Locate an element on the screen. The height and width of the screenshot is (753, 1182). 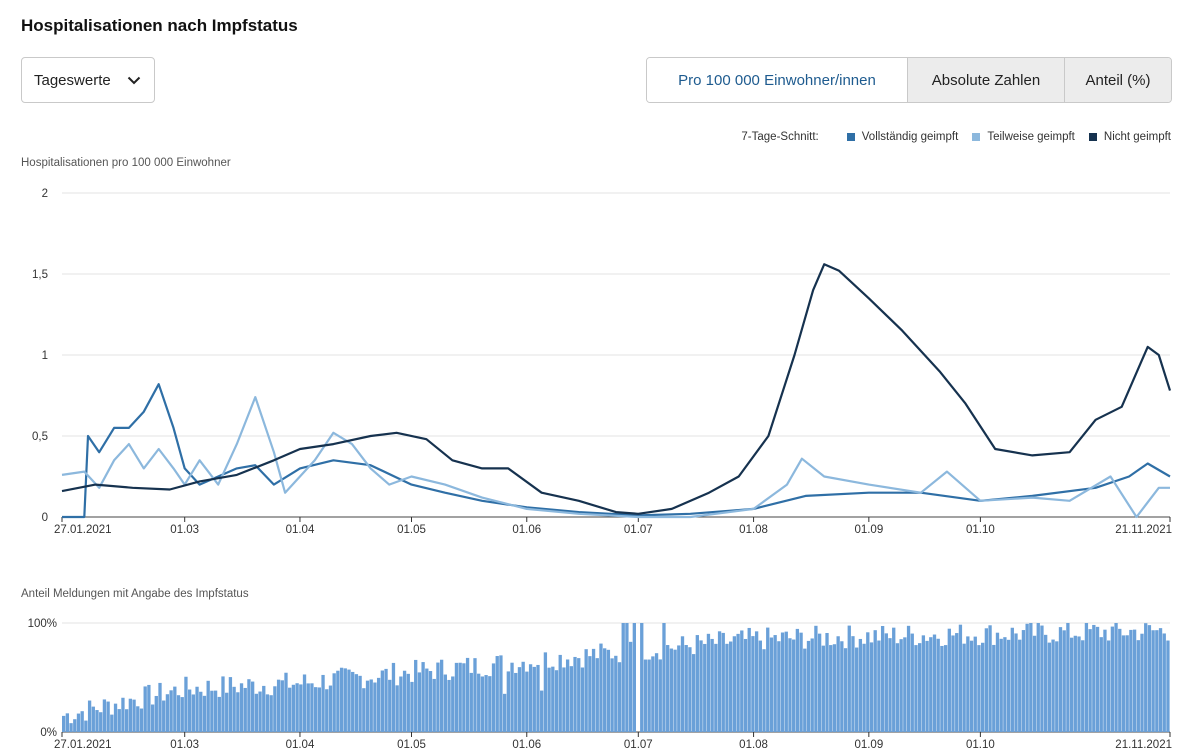
tab-per-100000: Pro 100 000 Einwohner/innen is located at coordinates (777, 80).